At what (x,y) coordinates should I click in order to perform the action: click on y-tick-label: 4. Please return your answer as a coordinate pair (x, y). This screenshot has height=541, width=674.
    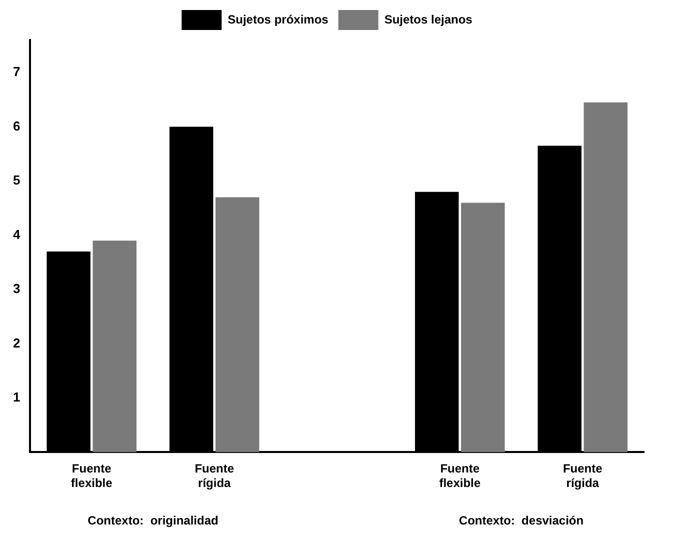
    Looking at the image, I should click on (16, 234).